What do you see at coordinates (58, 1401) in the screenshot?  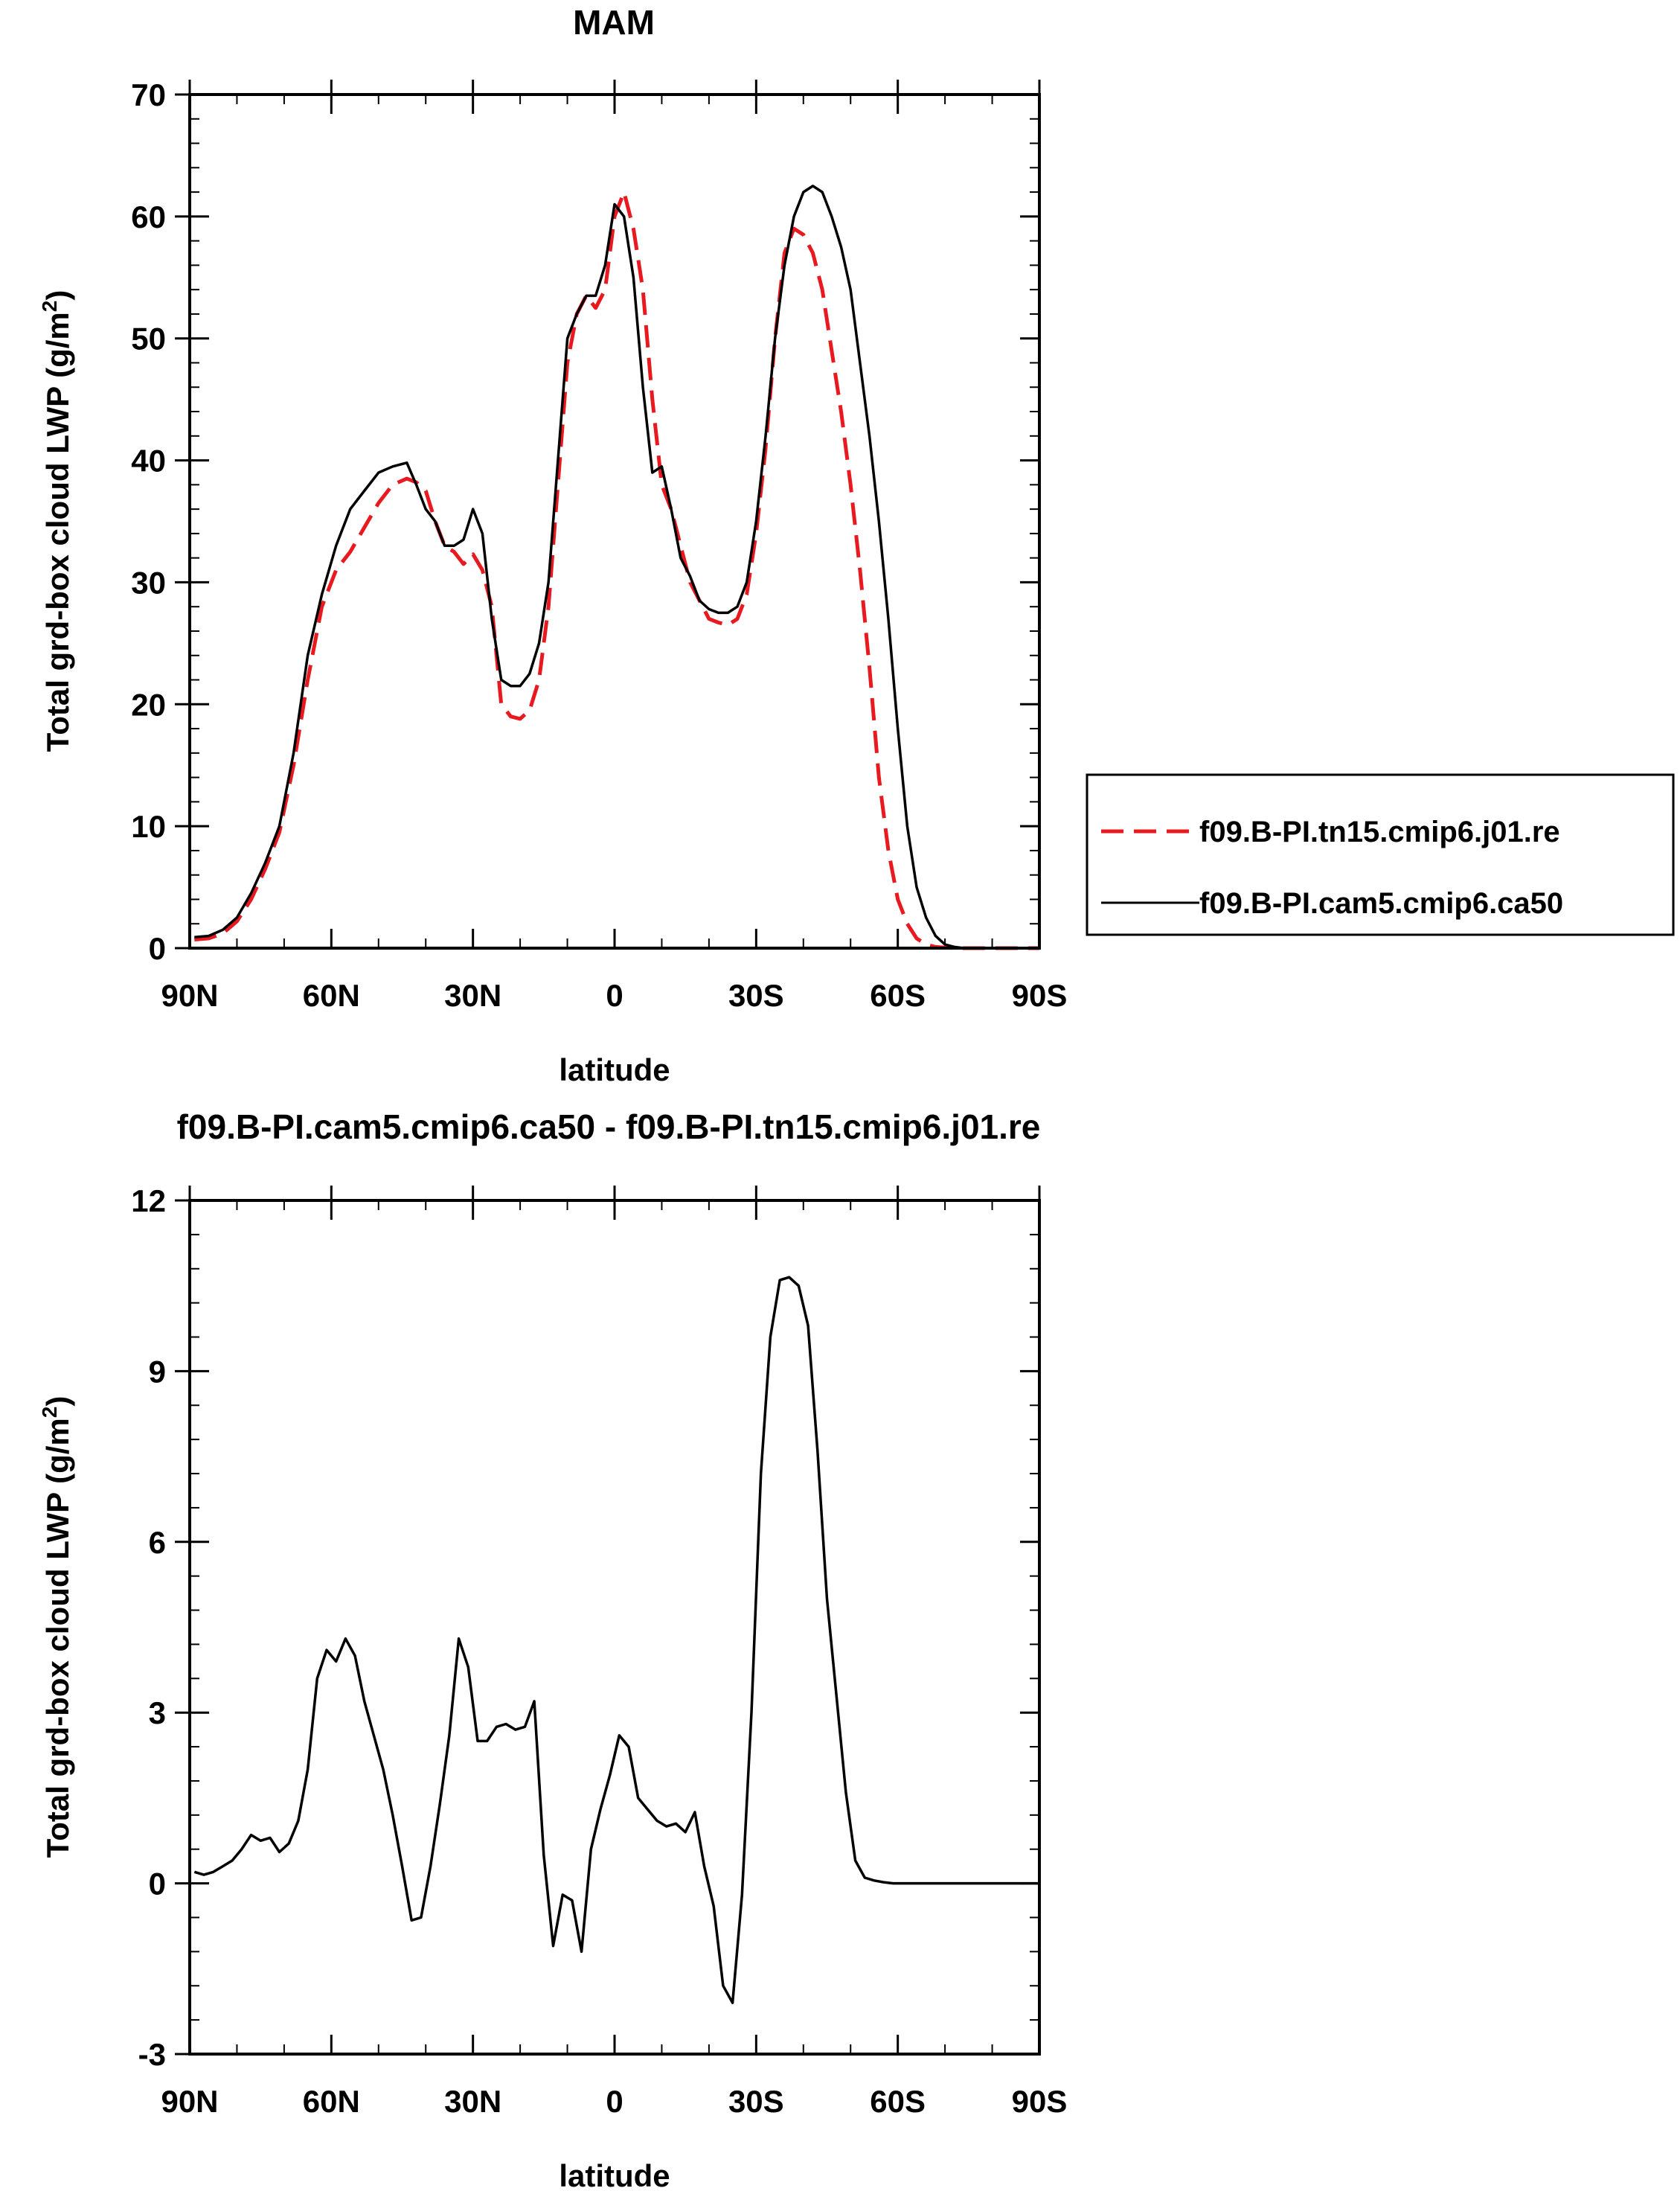 I see `bottom-y-axis-label-close: )` at bounding box center [58, 1401].